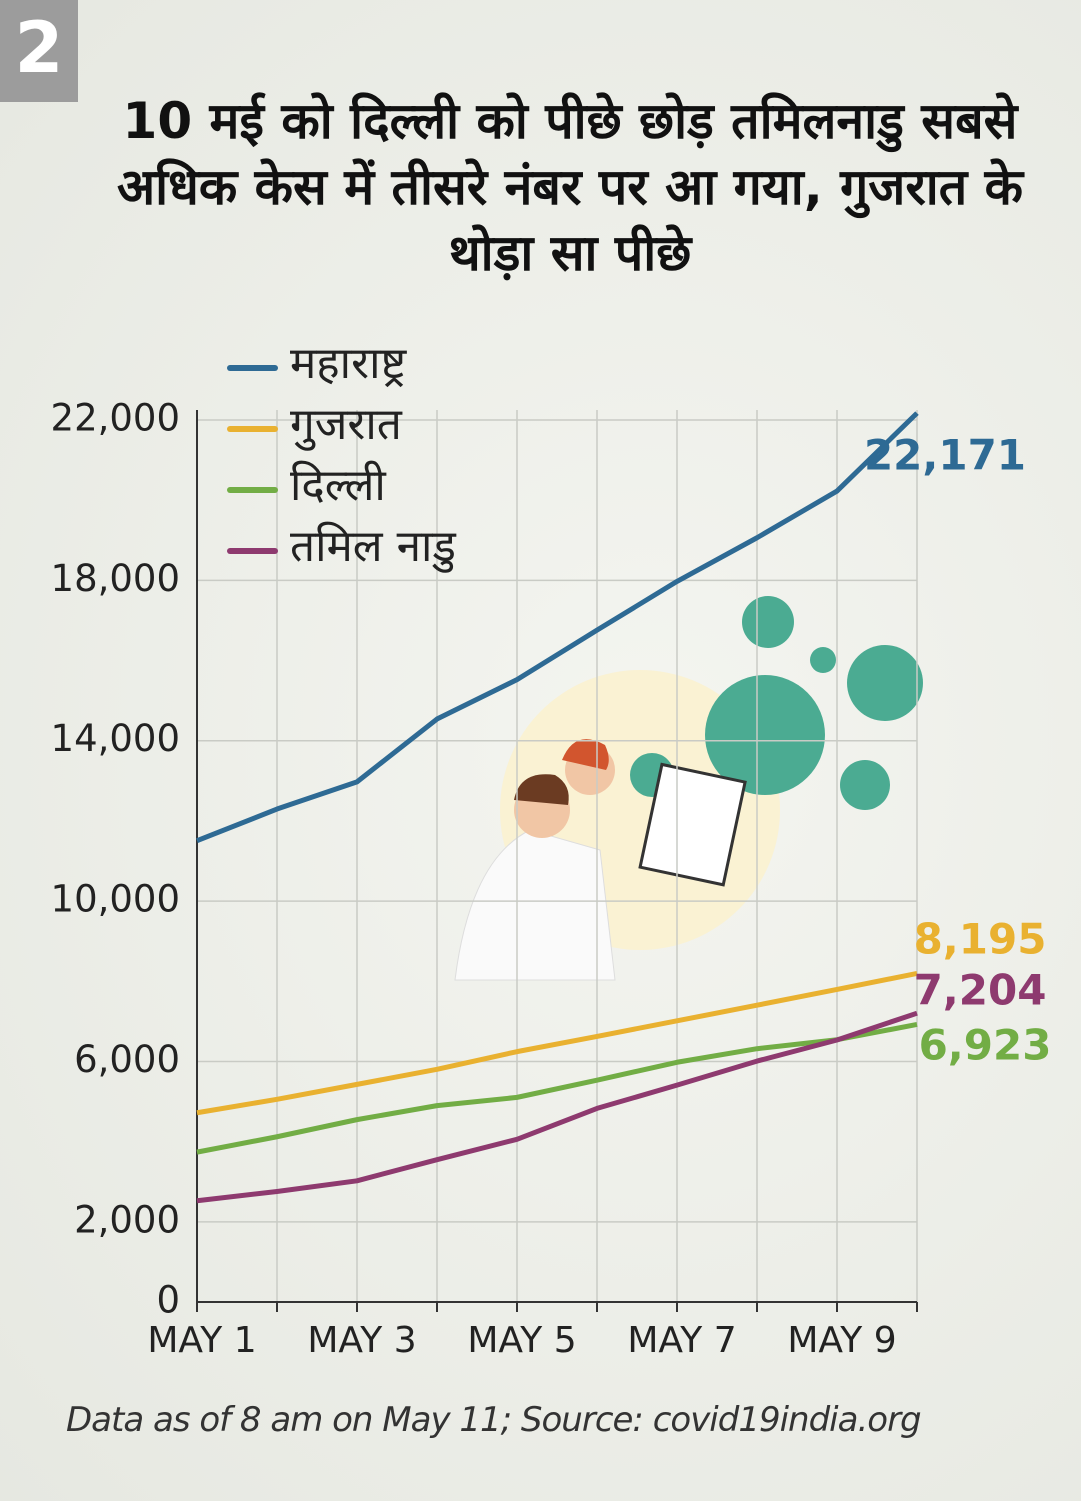  I want to click on x-tick-label: MAY 3, so click(361, 1340).